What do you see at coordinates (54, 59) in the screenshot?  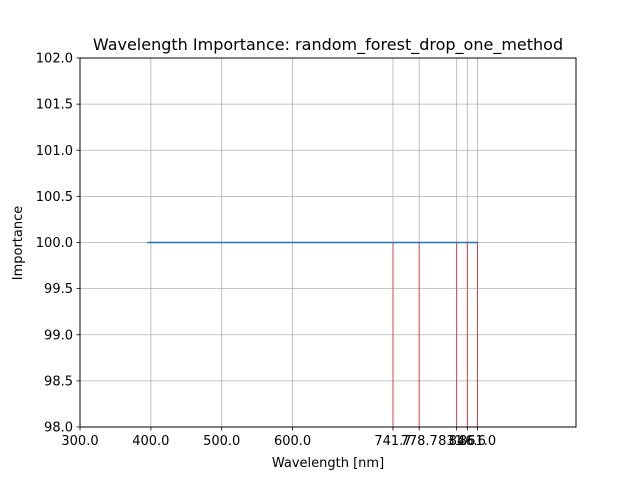 I see `y-tick-label: 102.0` at bounding box center [54, 59].